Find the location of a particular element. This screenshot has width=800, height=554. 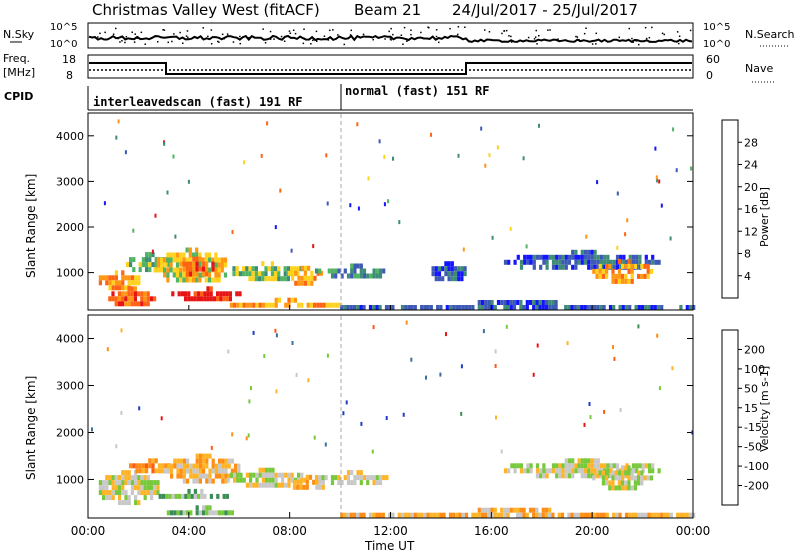

colorbar-tick-label: 8 is located at coordinates (747, 254).